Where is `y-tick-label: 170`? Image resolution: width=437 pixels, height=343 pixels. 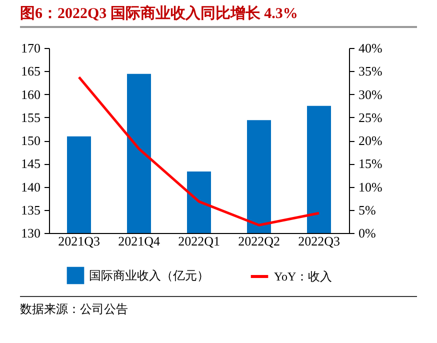 y-tick-label: 170 is located at coordinates (30, 48).